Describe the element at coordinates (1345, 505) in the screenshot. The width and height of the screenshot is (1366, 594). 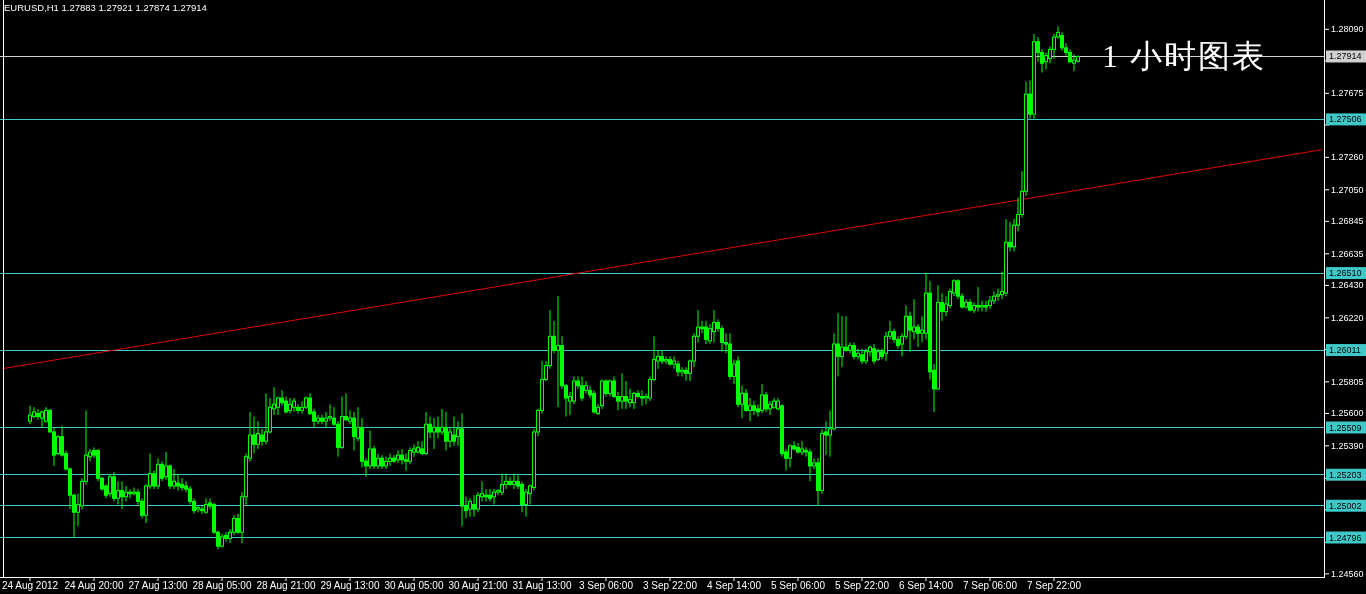
I see `ref-line-label: 1.25002` at that location.